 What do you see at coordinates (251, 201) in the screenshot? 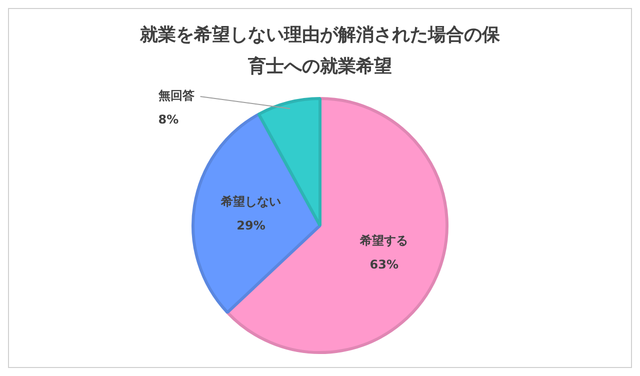
I see `slice-label: 希望しない` at bounding box center [251, 201].